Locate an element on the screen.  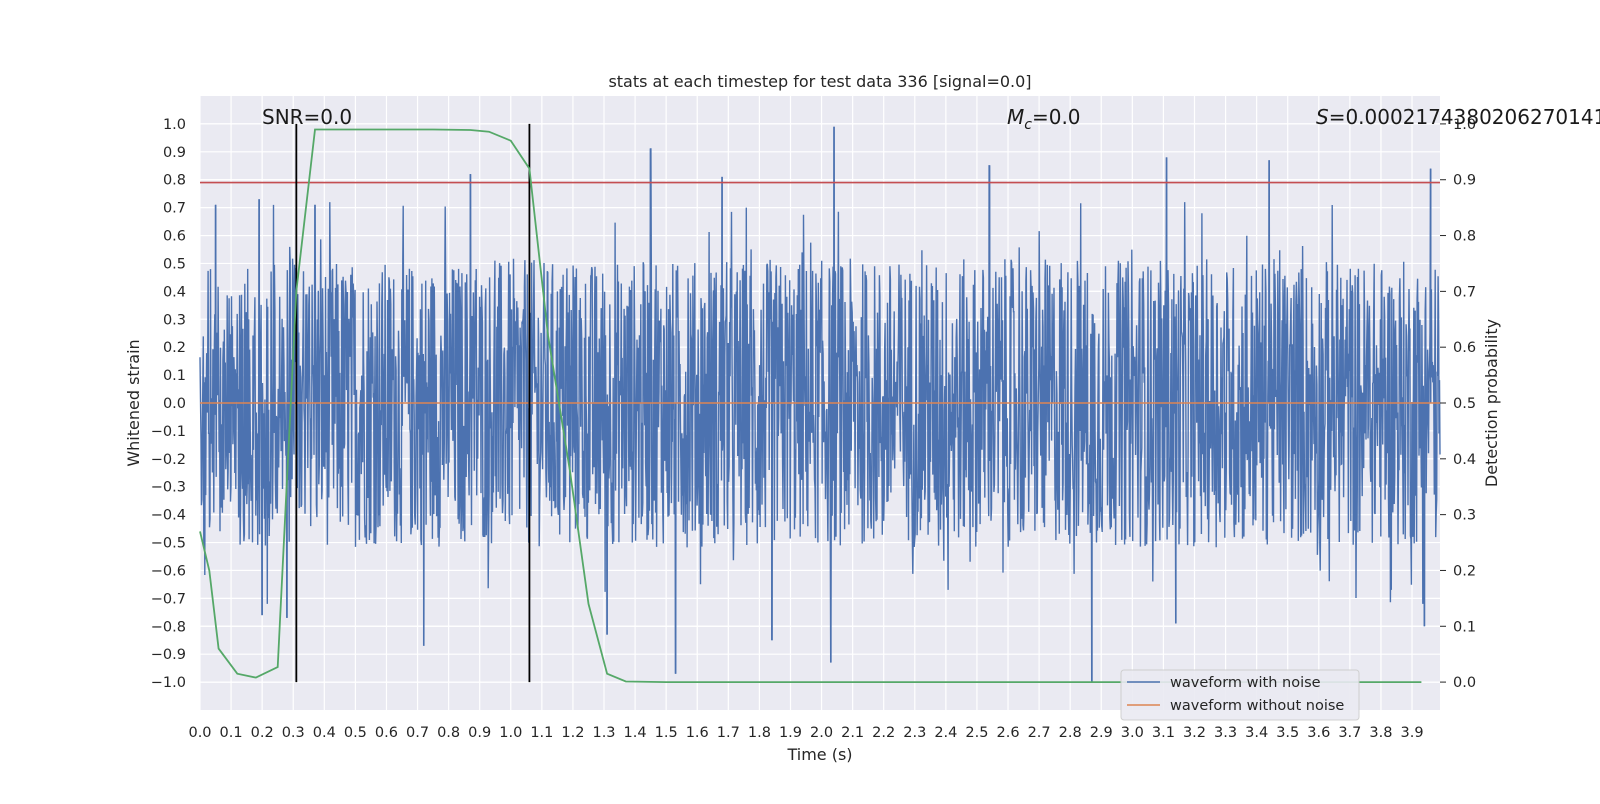
chirp-mass-value: =0.0 is located at coordinates (1056, 117).